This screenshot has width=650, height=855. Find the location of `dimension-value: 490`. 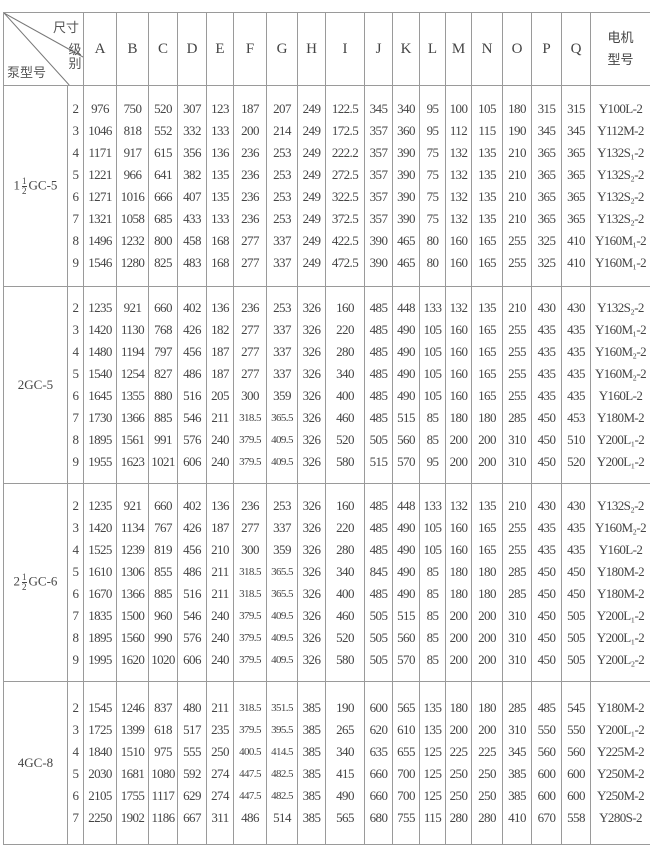

dimension-value: 490 is located at coordinates (406, 527).